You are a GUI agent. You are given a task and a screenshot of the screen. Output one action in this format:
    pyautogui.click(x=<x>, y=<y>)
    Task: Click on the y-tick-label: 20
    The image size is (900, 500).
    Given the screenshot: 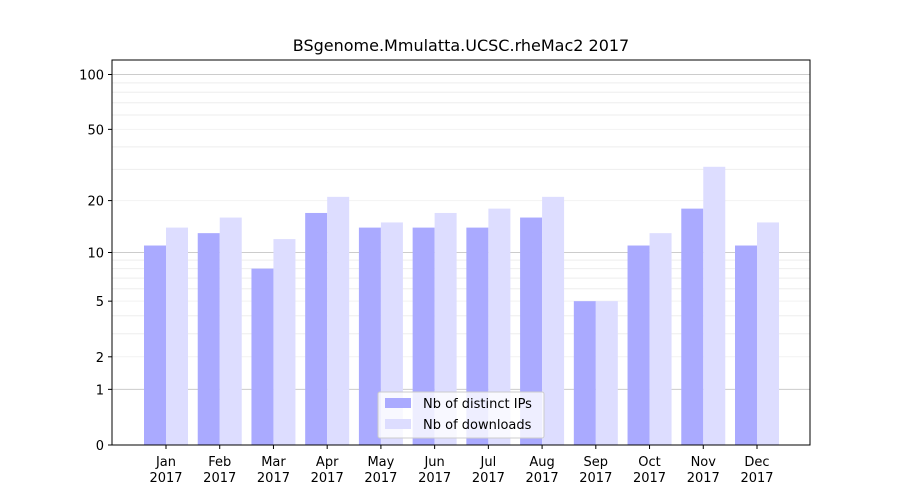 What is the action you would take?
    pyautogui.click(x=95, y=202)
    